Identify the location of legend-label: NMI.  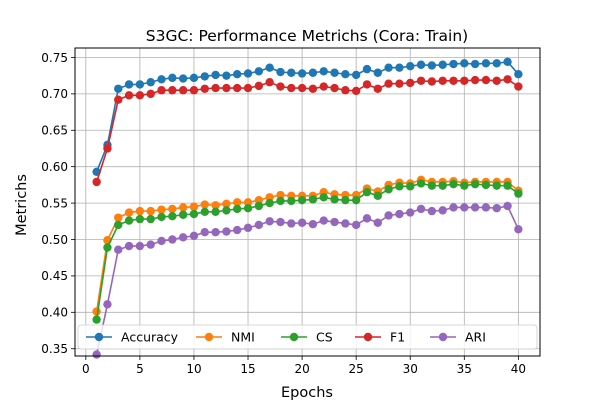
(243, 337).